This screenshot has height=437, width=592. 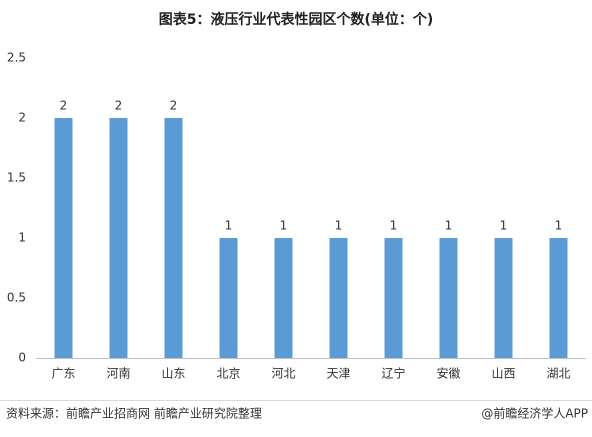 What do you see at coordinates (393, 373) in the screenshot?
I see `x-tick-label: 辽宁` at bounding box center [393, 373].